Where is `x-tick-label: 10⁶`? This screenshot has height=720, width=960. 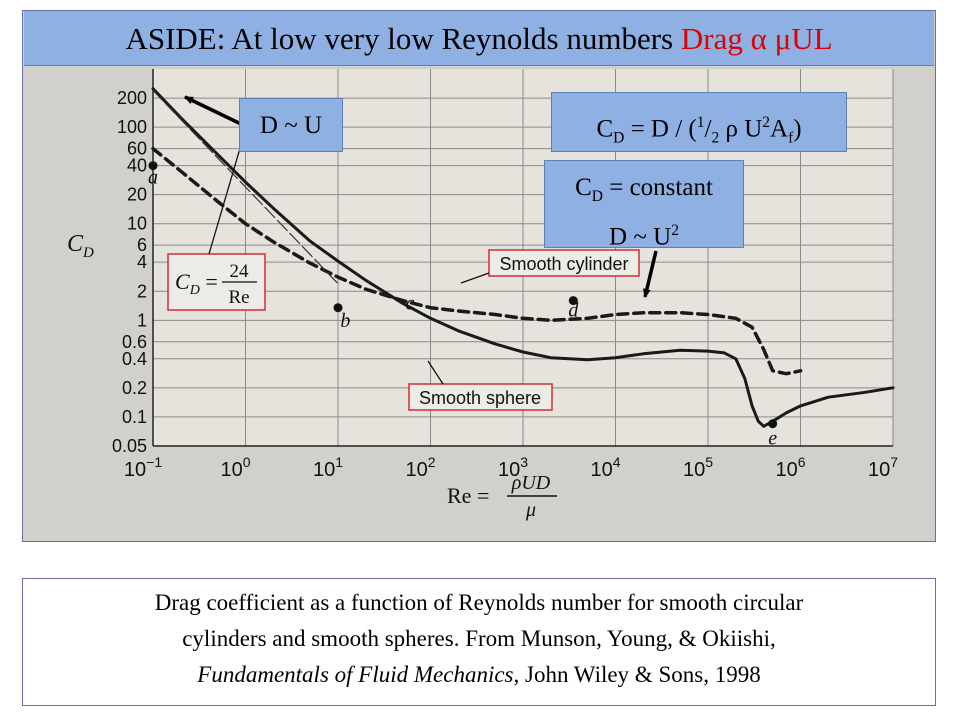
x-tick-label: 10⁶ is located at coordinates (790, 467).